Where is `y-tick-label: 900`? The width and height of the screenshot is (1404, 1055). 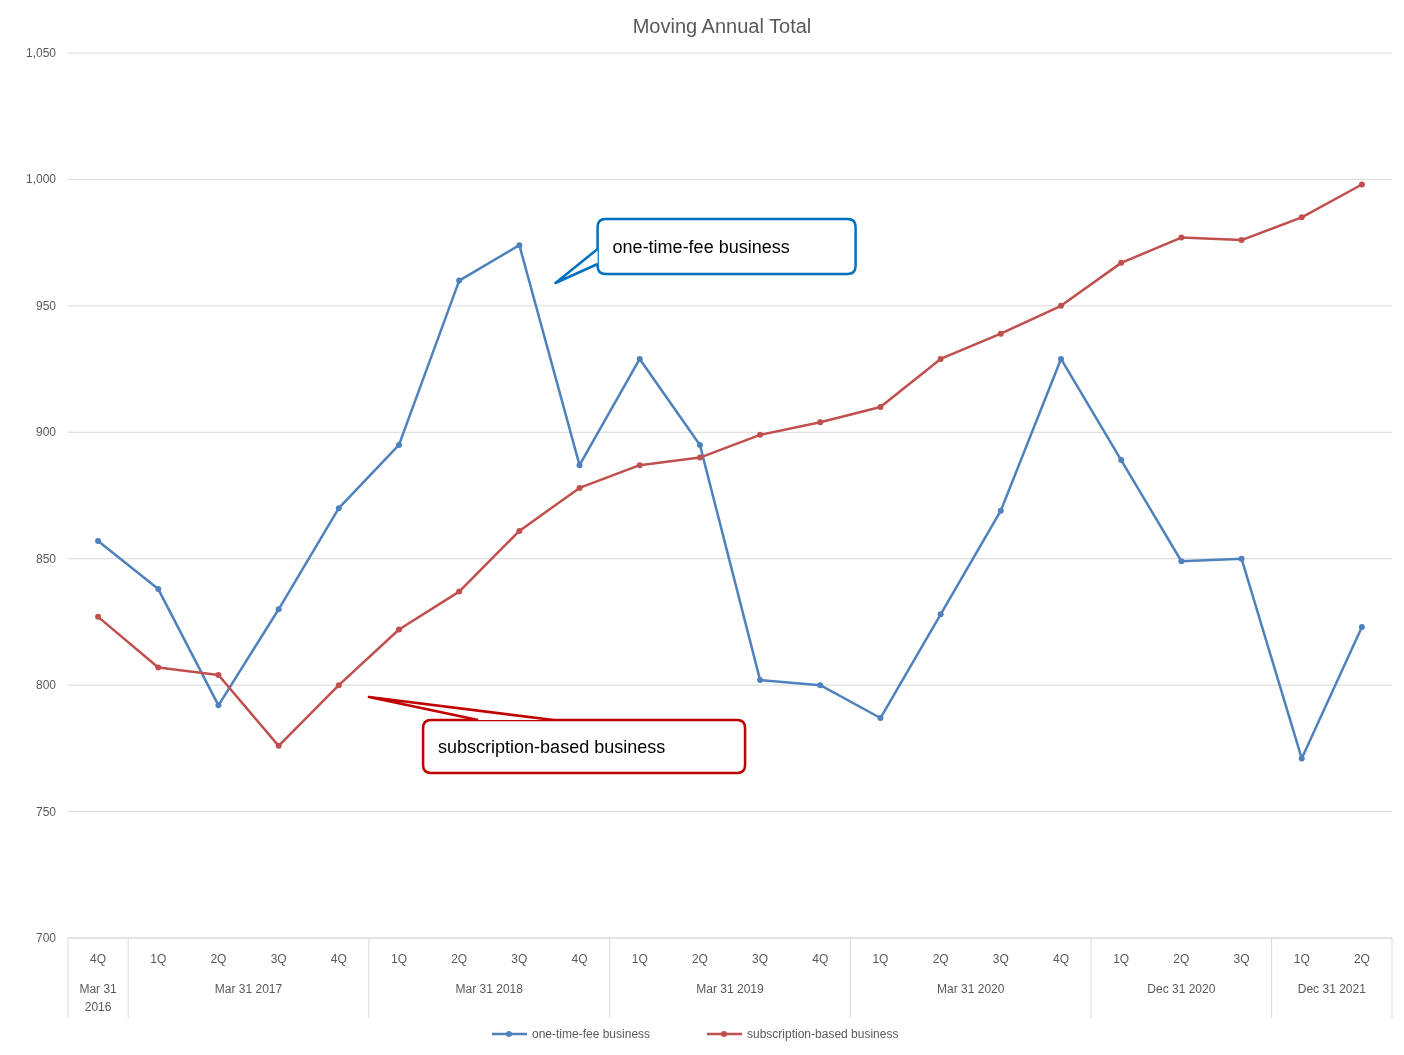 y-tick-label: 900 is located at coordinates (46, 432).